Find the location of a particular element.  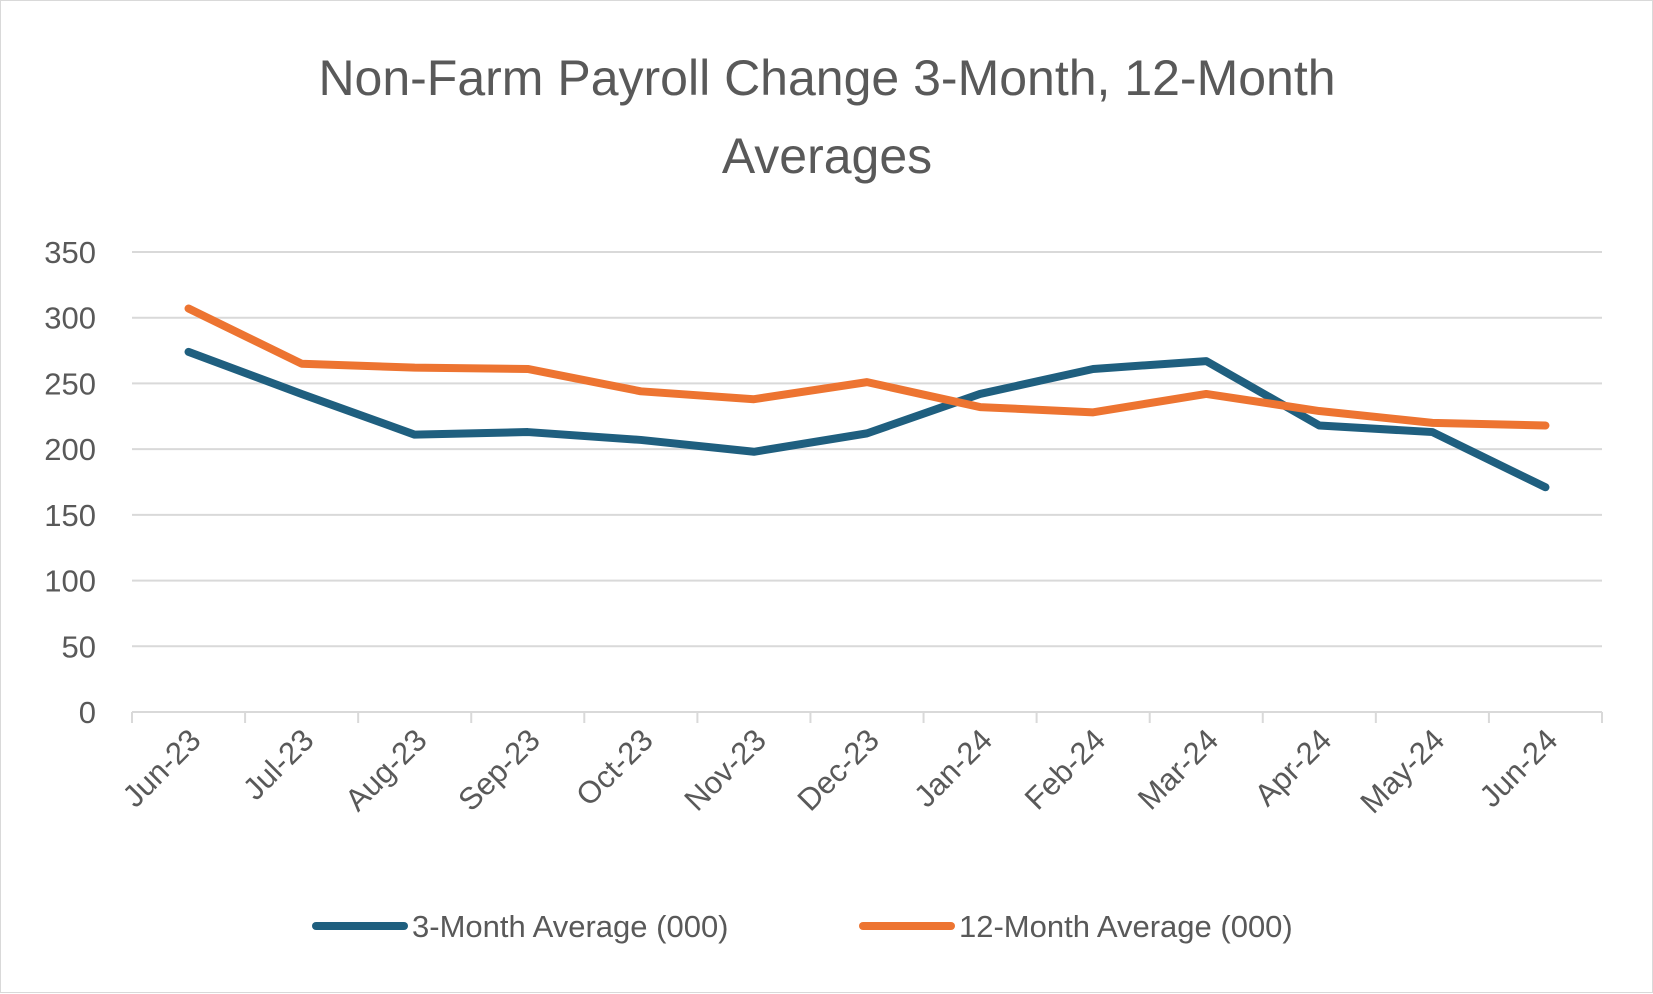

y-tick-label: 150 is located at coordinates (70, 515).